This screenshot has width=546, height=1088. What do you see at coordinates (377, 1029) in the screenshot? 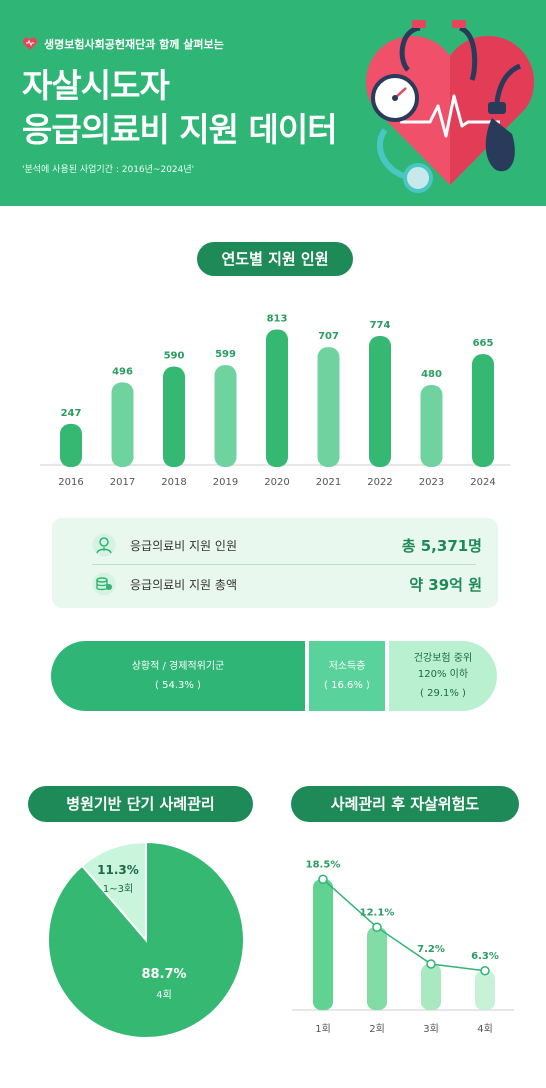
I see `x-tick-label: 2회` at bounding box center [377, 1029].